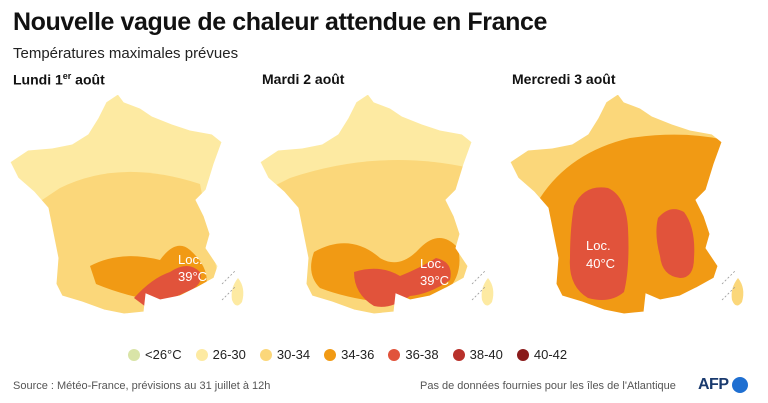 This screenshot has width=768, height=403. What do you see at coordinates (598, 245) in the screenshot?
I see `map-wednesday-loc-line1: Loc.` at bounding box center [598, 245].